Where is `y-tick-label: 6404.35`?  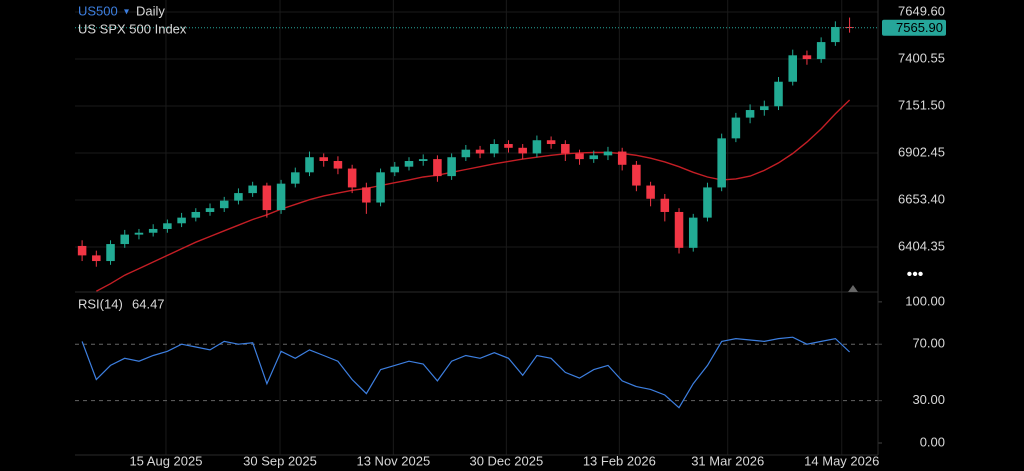
y-tick-label: 6404.35 is located at coordinates (921, 245).